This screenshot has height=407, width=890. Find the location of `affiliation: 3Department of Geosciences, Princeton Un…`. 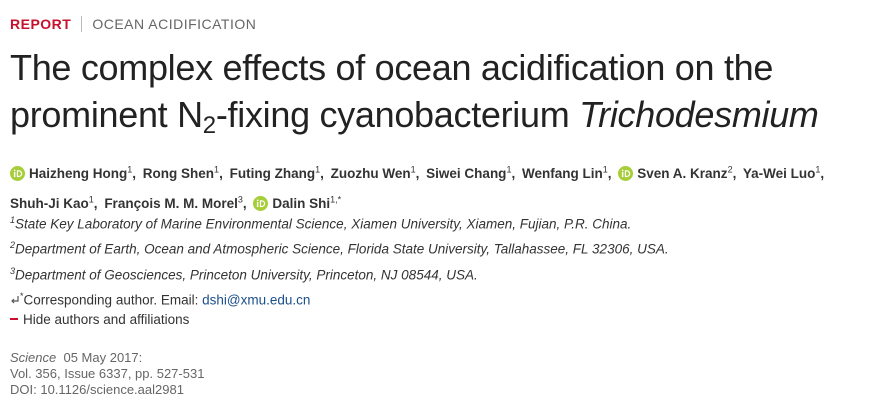

affiliation: 3Department of Geosciences, Princeton Un… is located at coordinates (244, 274).